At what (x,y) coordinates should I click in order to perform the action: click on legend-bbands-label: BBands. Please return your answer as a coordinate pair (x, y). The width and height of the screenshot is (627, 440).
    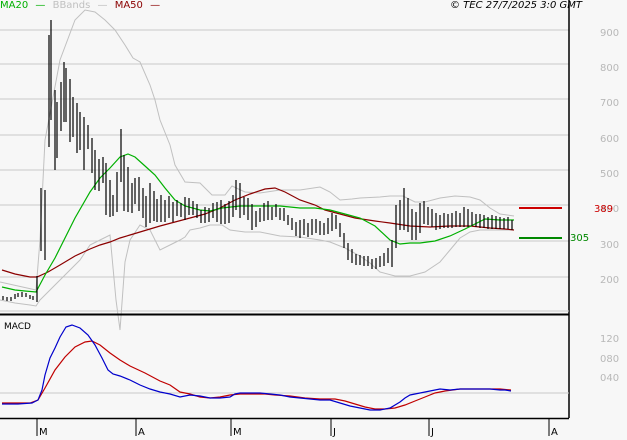
    Looking at the image, I should click on (71, 5).